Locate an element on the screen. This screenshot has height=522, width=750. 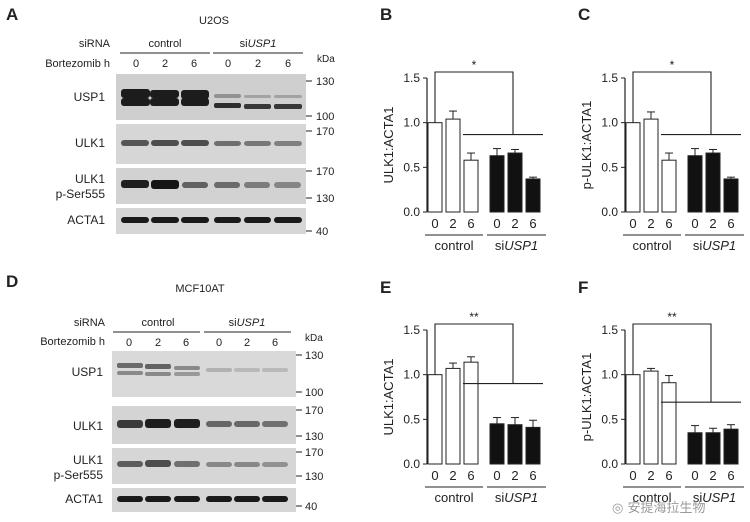
significance-bracket is located at coordinates (474, 103).